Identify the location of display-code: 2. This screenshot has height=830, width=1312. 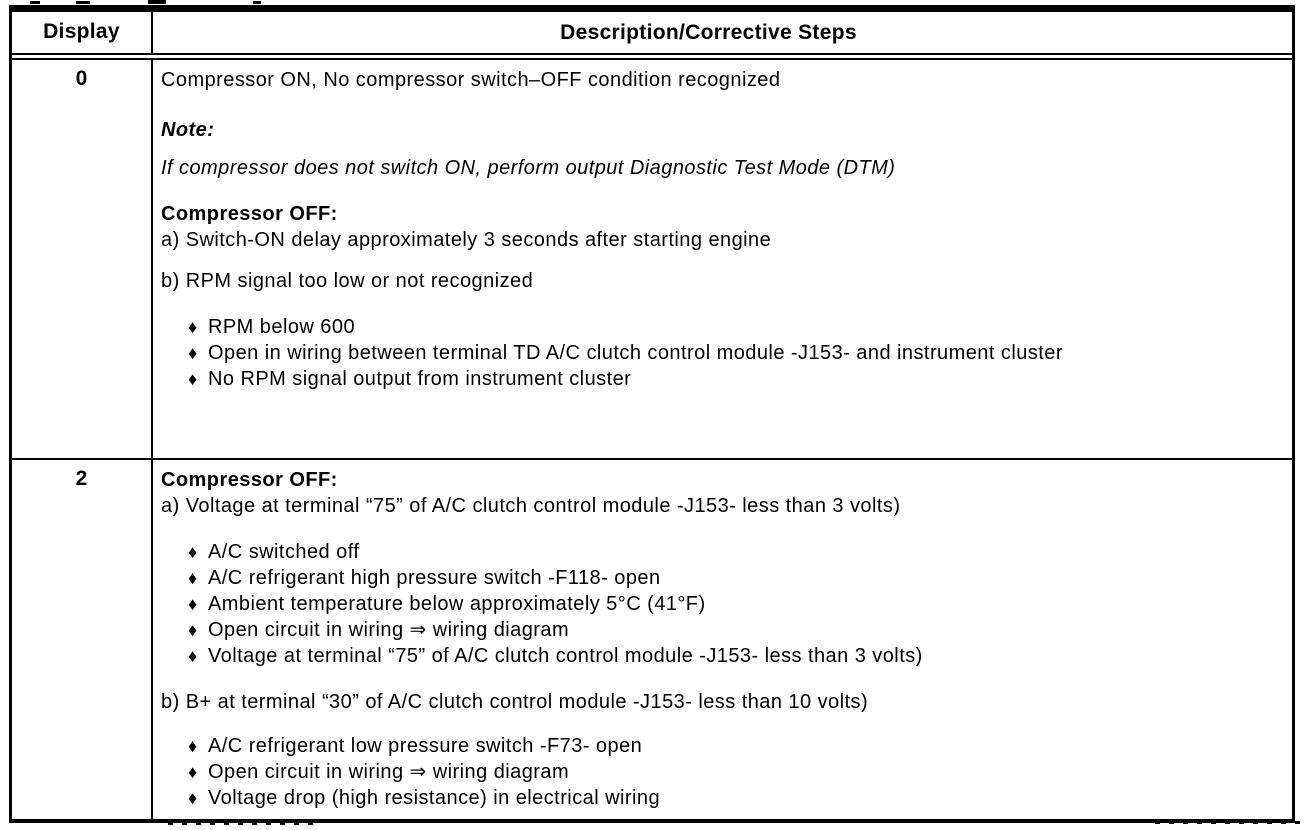
(81, 478).